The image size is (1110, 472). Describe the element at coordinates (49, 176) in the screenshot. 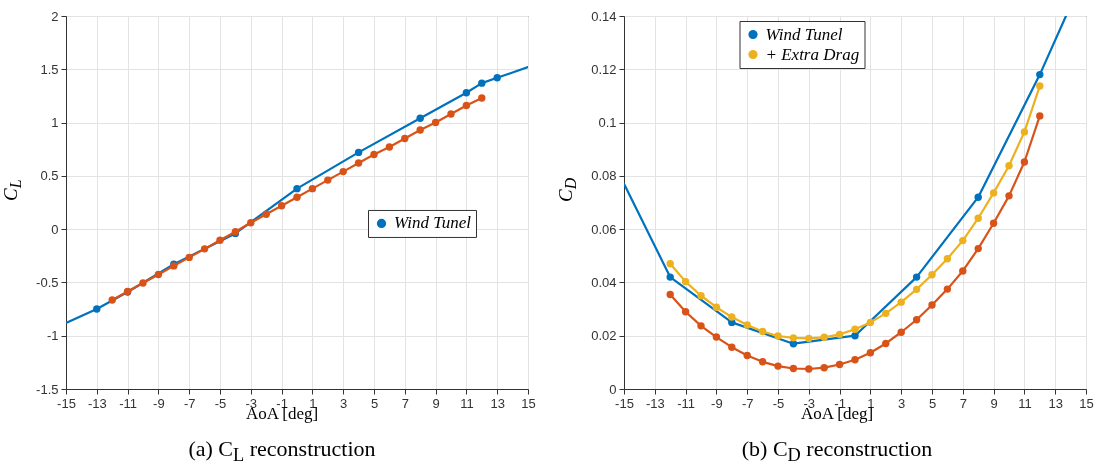

I see `y-tick-label: 0.5` at that location.